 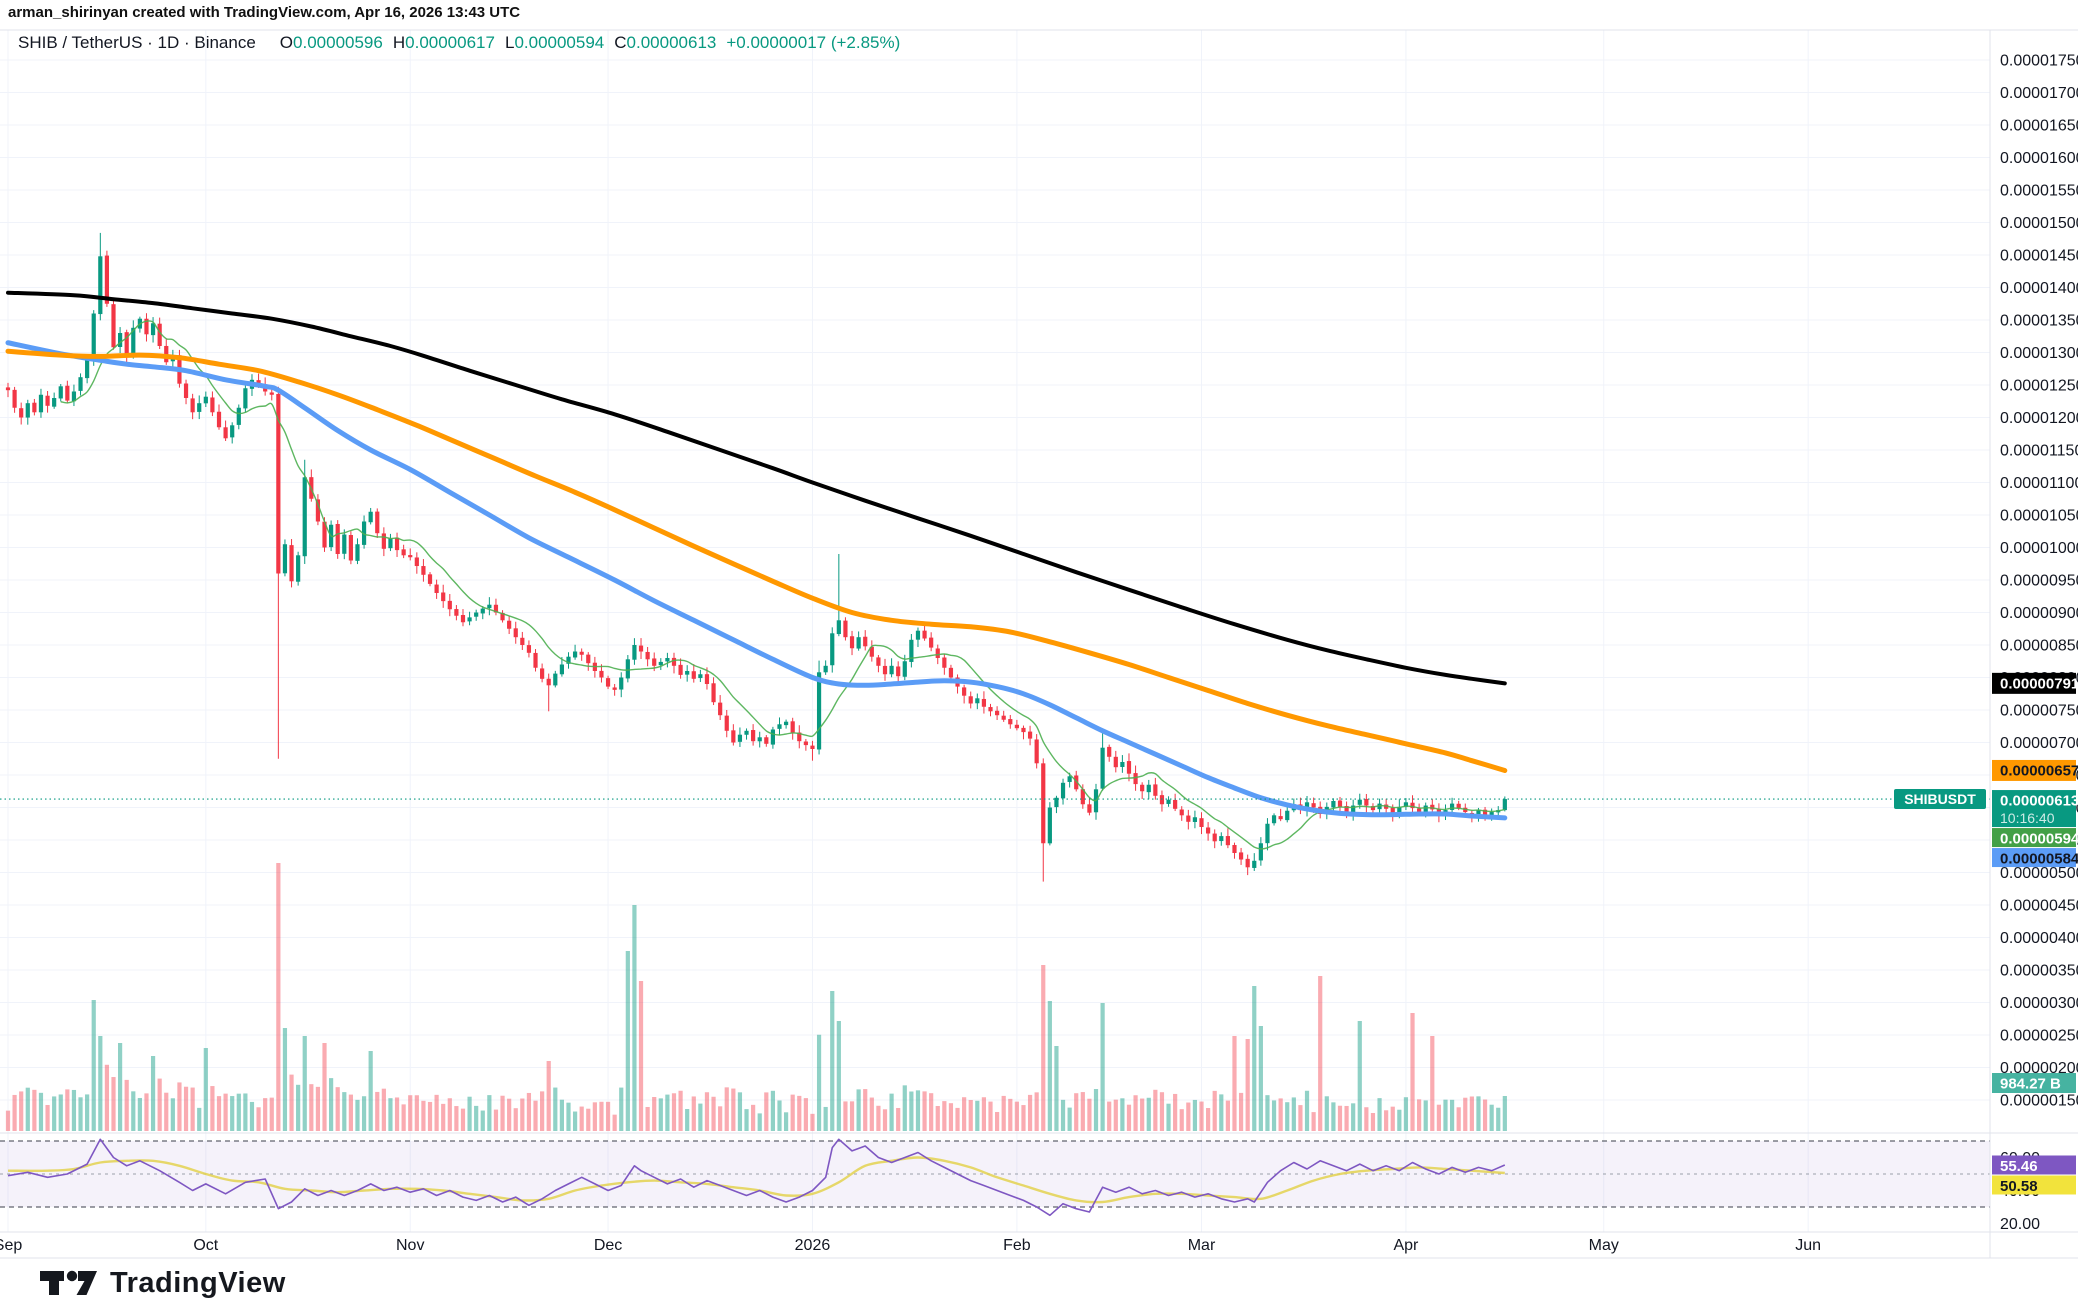 I want to click on open-label: O, so click(x=286, y=42).